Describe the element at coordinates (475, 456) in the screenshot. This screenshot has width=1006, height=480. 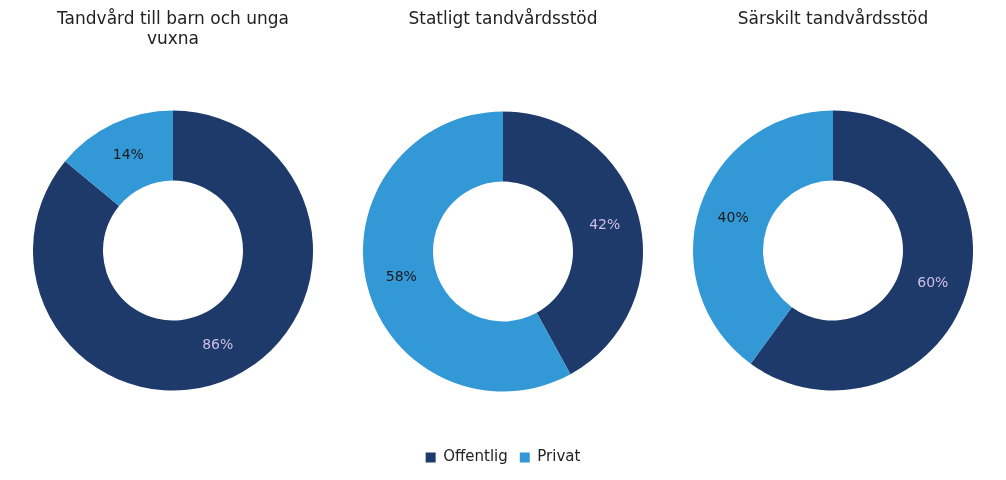
I see `legend-label: Offentlig` at that location.